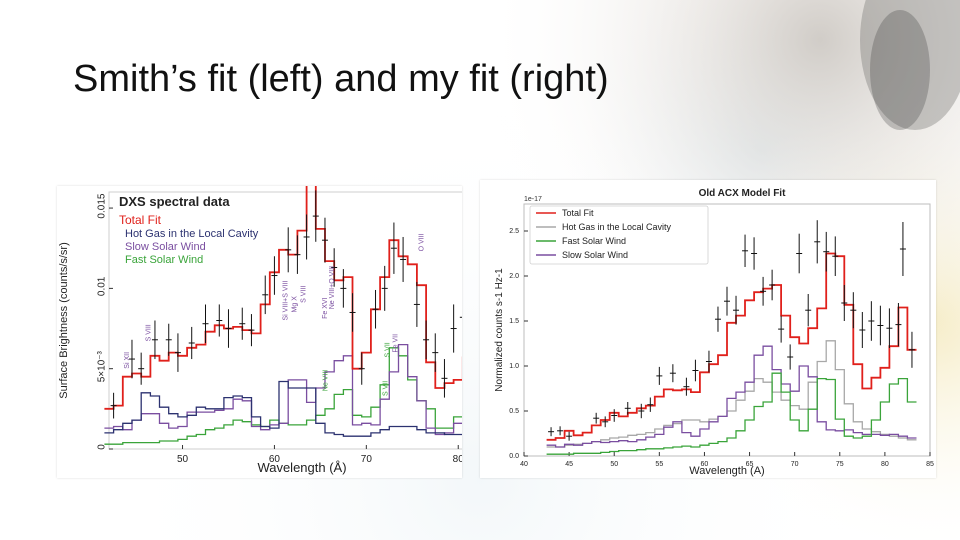  What do you see at coordinates (285, 301) in the screenshot?
I see `line-annotation: Si VIII+S VIII` at bounding box center [285, 301].